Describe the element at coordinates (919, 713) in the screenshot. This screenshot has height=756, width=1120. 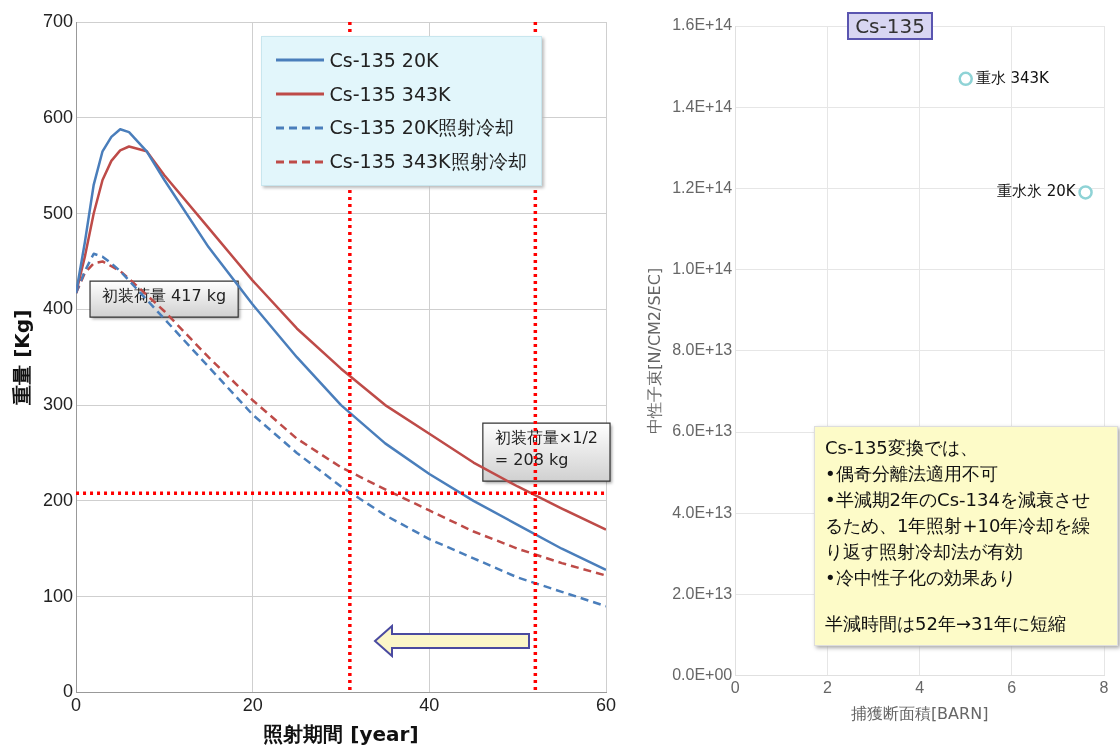
I see `x-axis-title: 捕獲断面積[BARN]` at that location.